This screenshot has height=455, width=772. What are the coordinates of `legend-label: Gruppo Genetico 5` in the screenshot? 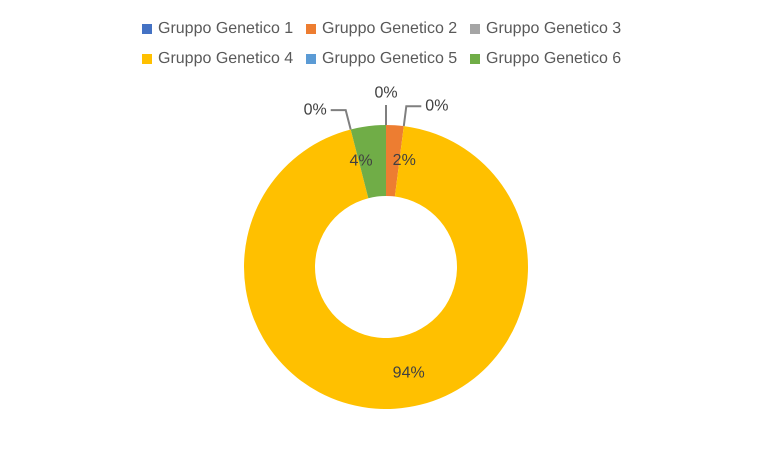 It's located at (390, 59).